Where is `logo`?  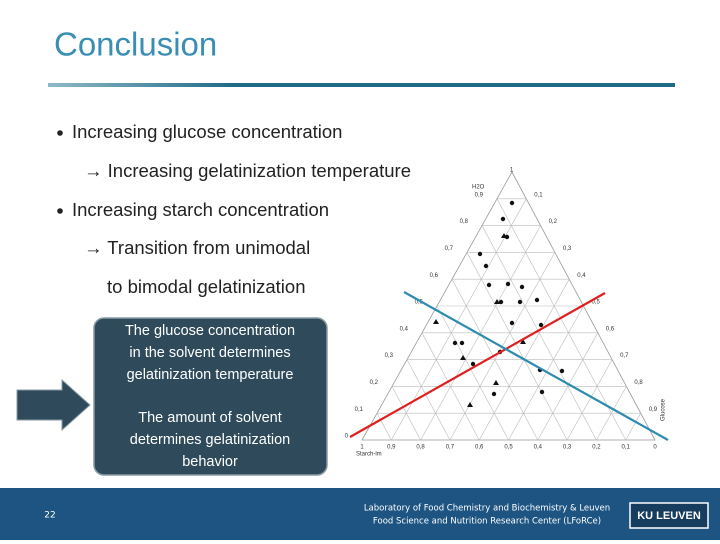 logo is located at coordinates (669, 515).